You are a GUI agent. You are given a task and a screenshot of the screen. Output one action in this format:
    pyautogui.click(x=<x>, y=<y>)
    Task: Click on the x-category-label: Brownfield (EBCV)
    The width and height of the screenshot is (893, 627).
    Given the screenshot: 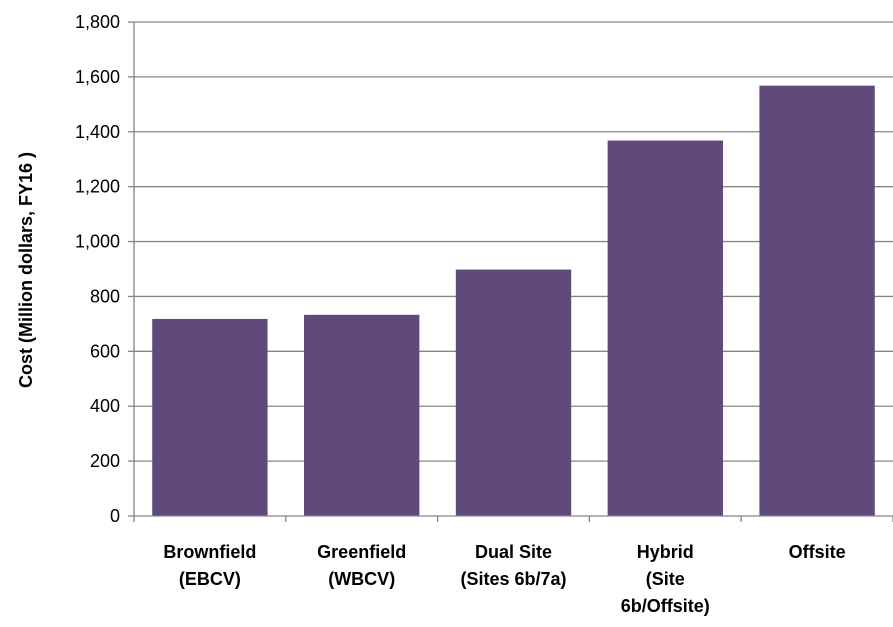 What is the action you would take?
    pyautogui.click(x=209, y=565)
    